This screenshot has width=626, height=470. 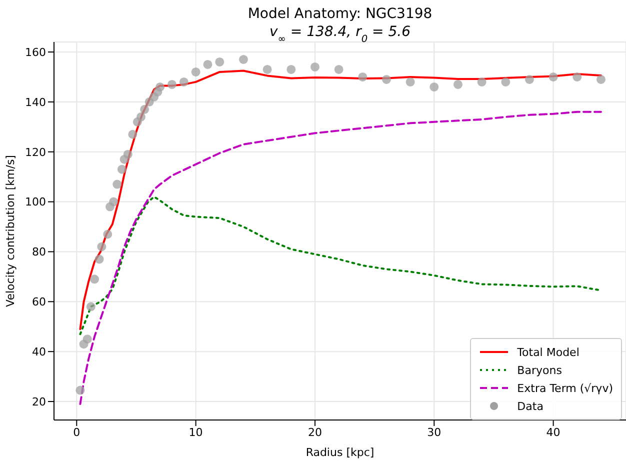 I want to click on chart-subtitle: v$_{∞}$ = 138.4, r$_{0}$ = 5.6, so click(x=340, y=34).